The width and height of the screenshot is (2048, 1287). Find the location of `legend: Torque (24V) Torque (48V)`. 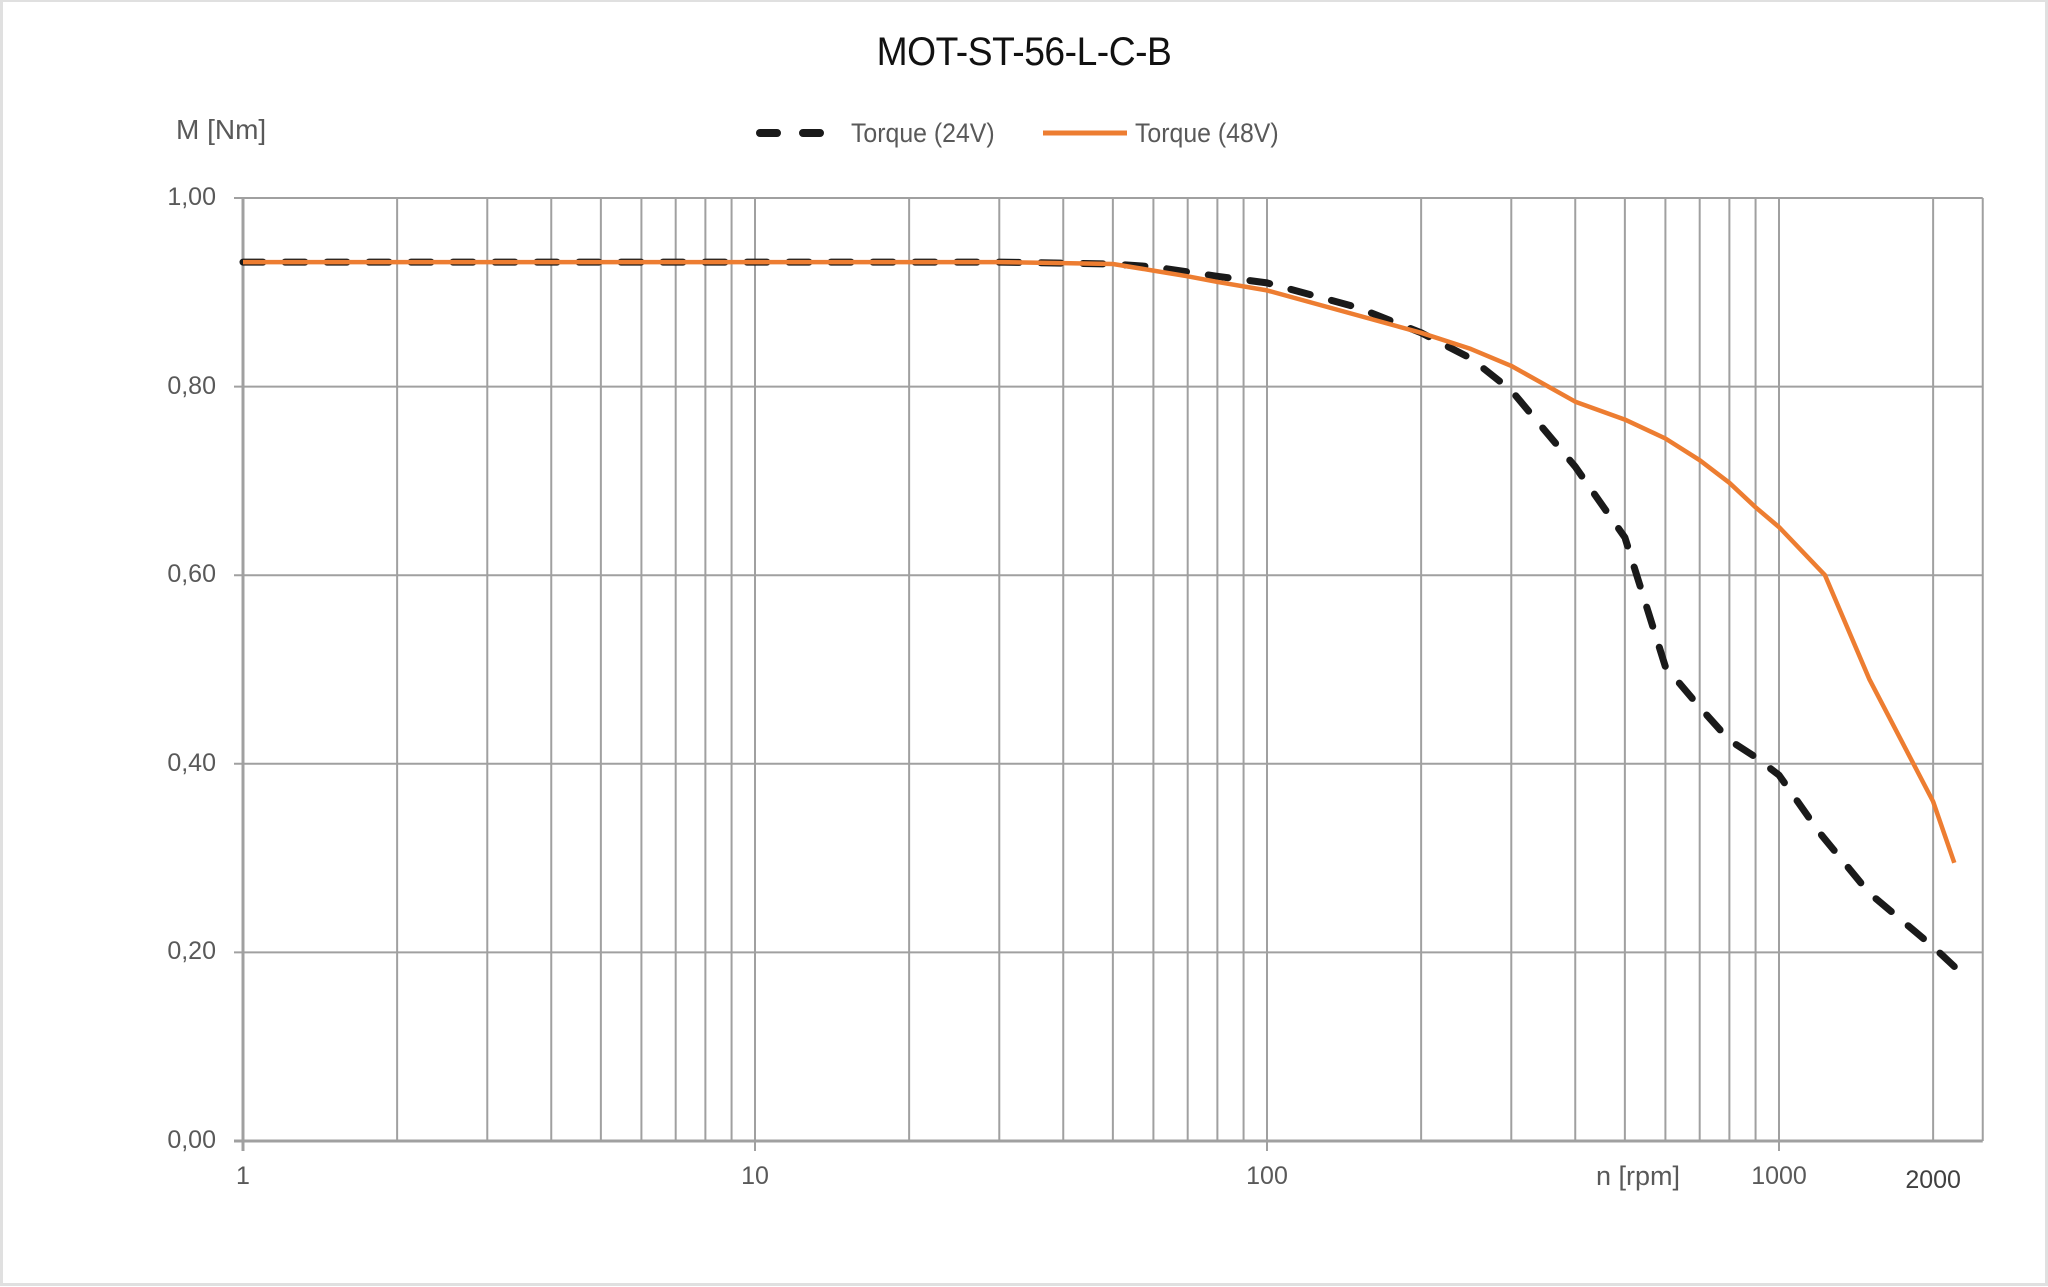

legend: Torque (24V) Torque (48V) is located at coordinates (1023, 133).